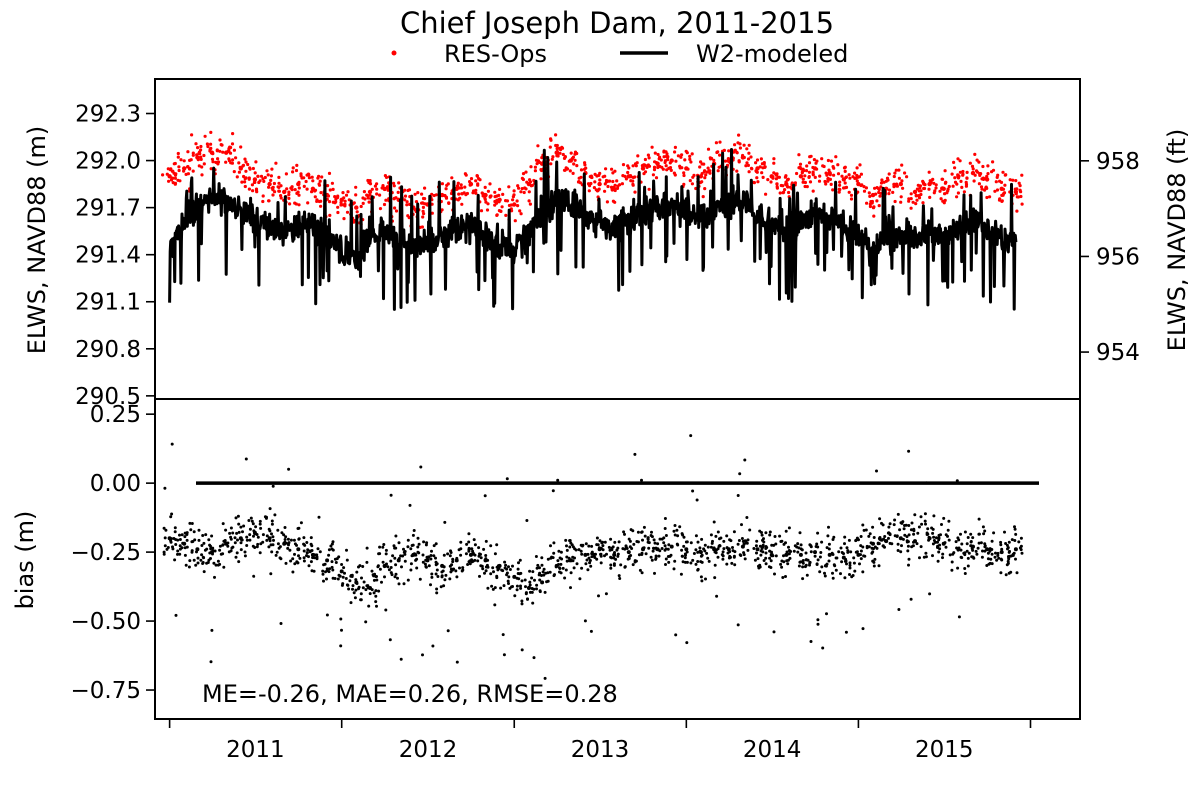 Image resolution: width=1200 pixels, height=800 pixels. Describe the element at coordinates (25, 560) in the screenshot. I see `bottom-axis-label: bias (m)` at that location.